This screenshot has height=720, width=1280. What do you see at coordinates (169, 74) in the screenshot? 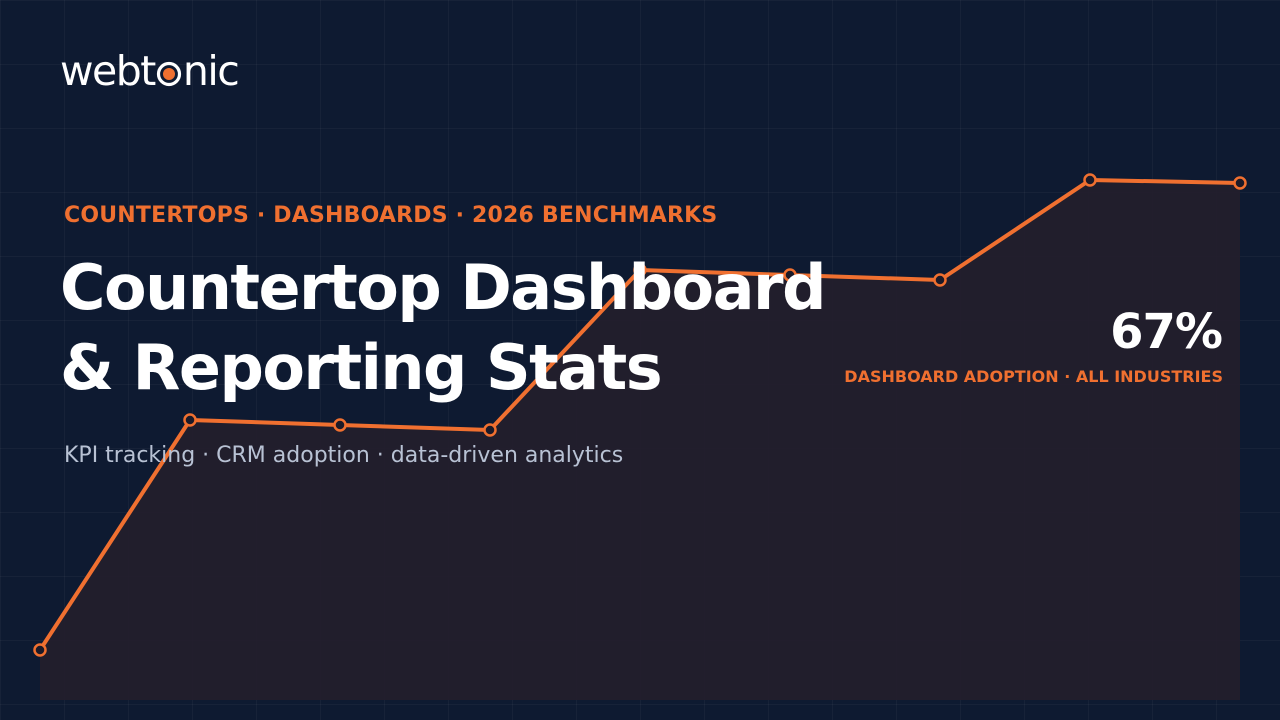
I see `logo-o-dot-icon` at bounding box center [169, 74].